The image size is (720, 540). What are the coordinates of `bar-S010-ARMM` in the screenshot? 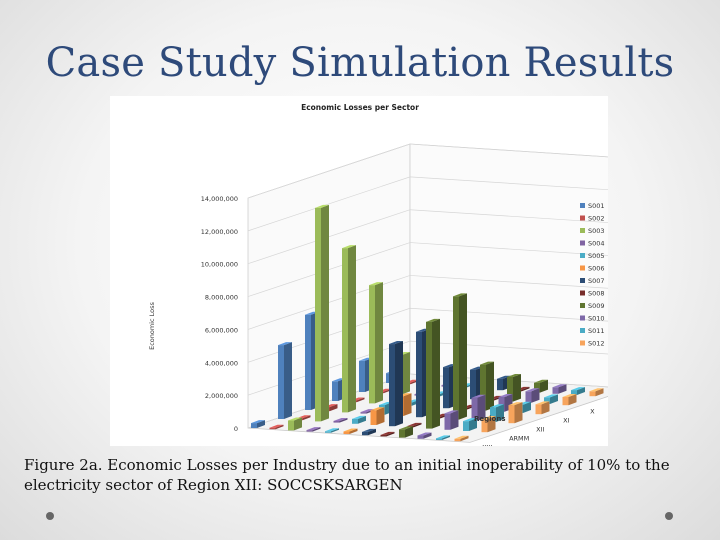 It's located at (451, 420).